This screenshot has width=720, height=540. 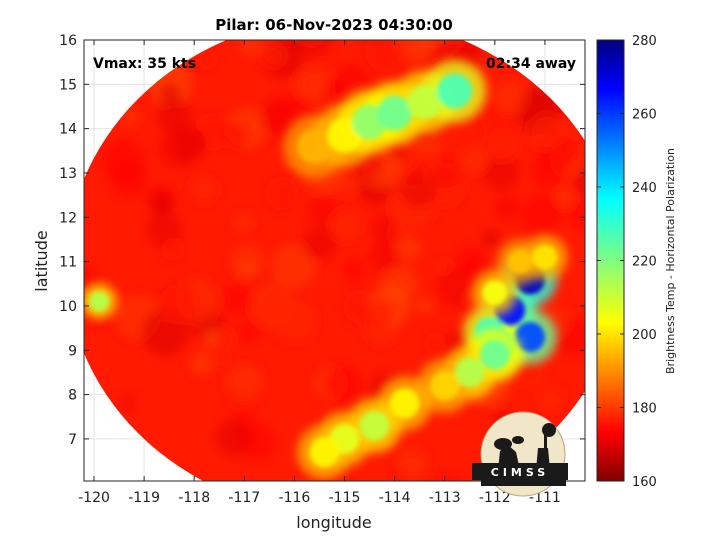 What do you see at coordinates (644, 409) in the screenshot?
I see `colorbar-tick-label: 180` at bounding box center [644, 409].